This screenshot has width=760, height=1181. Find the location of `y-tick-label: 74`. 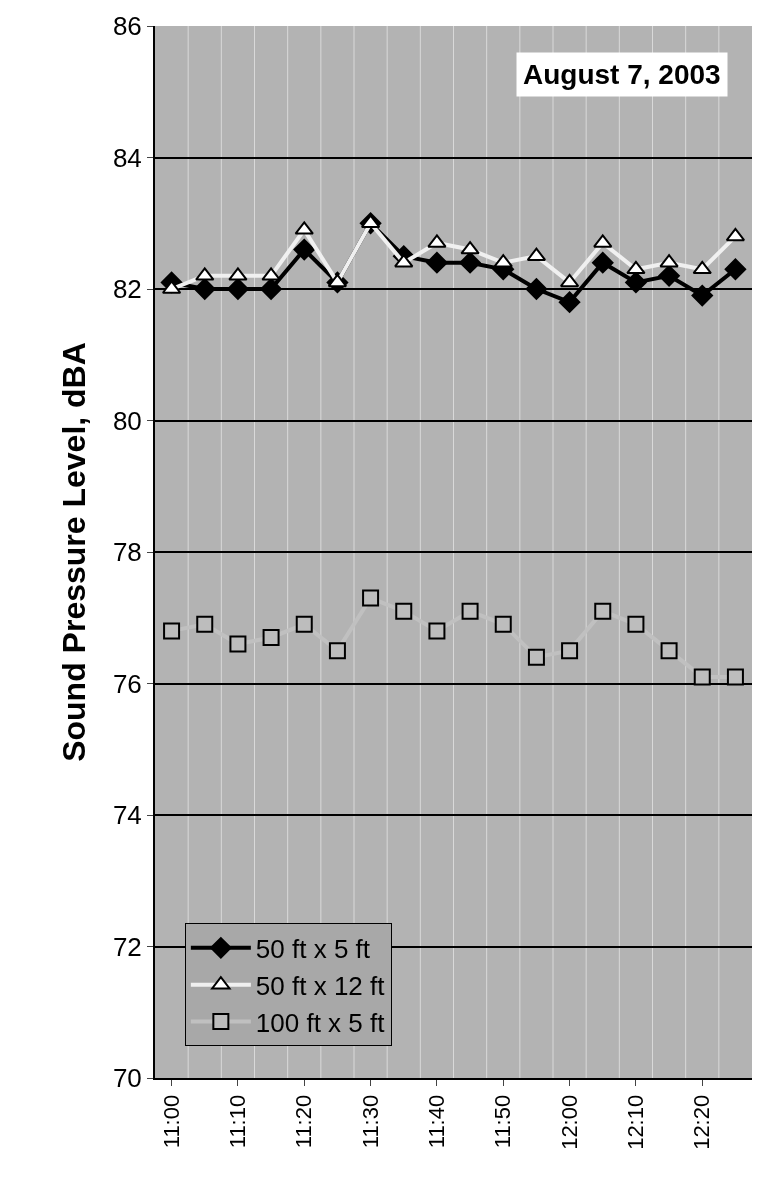

y-tick-label: 74 is located at coordinates (127, 815).